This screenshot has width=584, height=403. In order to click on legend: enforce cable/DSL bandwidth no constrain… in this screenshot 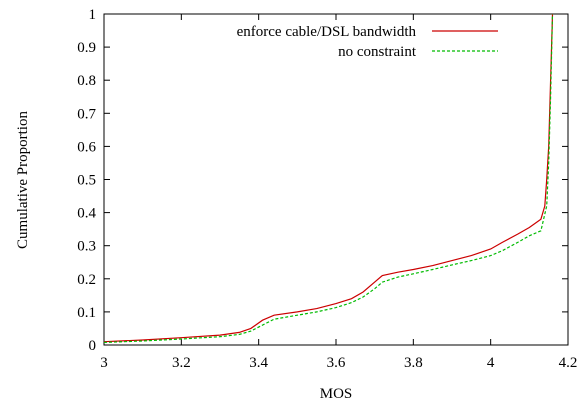, I will do `click(367, 42)`.